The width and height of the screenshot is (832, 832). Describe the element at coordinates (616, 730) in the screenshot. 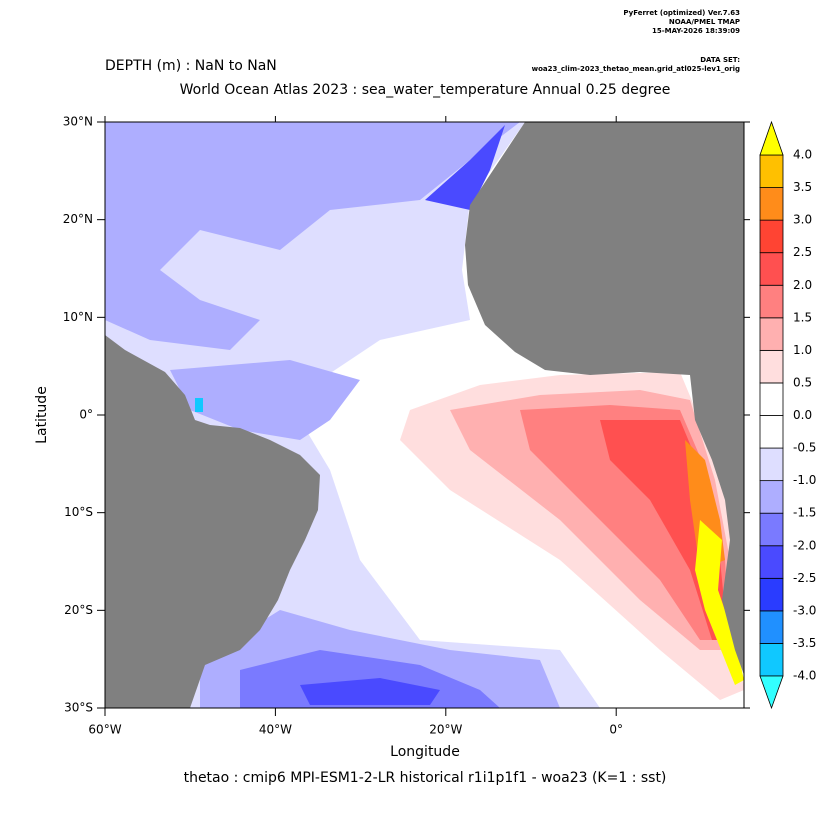

I see `x-tick-label: 0°` at that location.